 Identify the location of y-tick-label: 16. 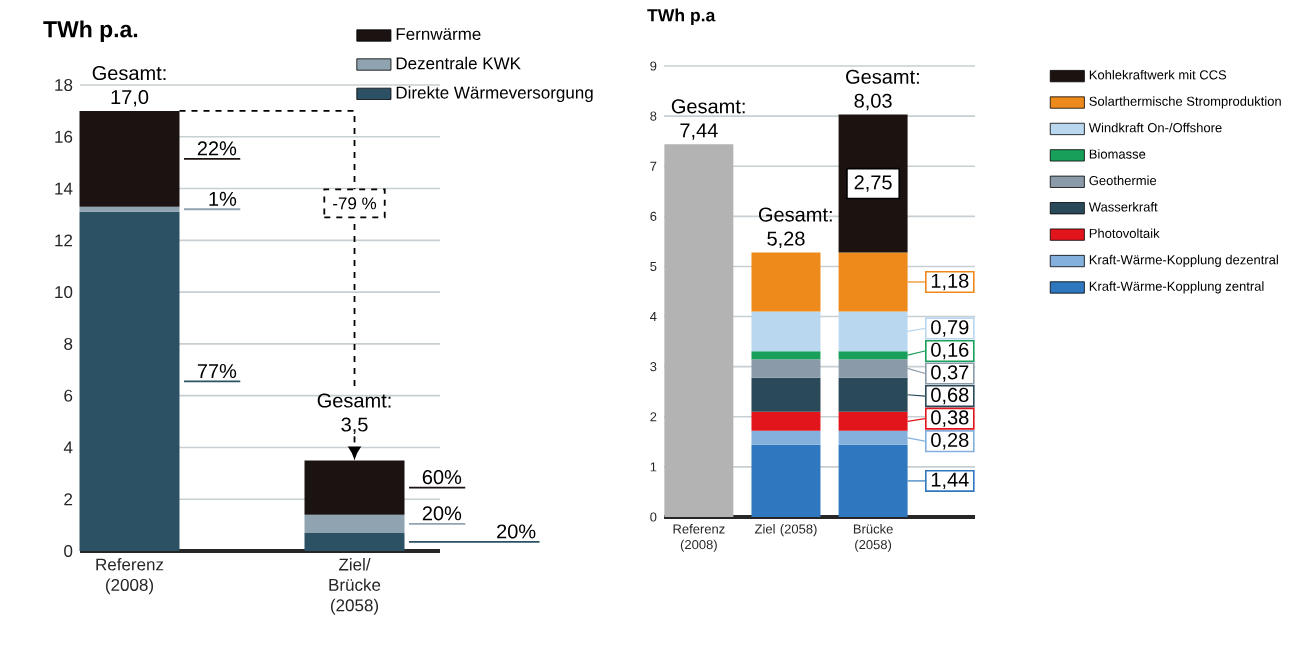
(64, 136).